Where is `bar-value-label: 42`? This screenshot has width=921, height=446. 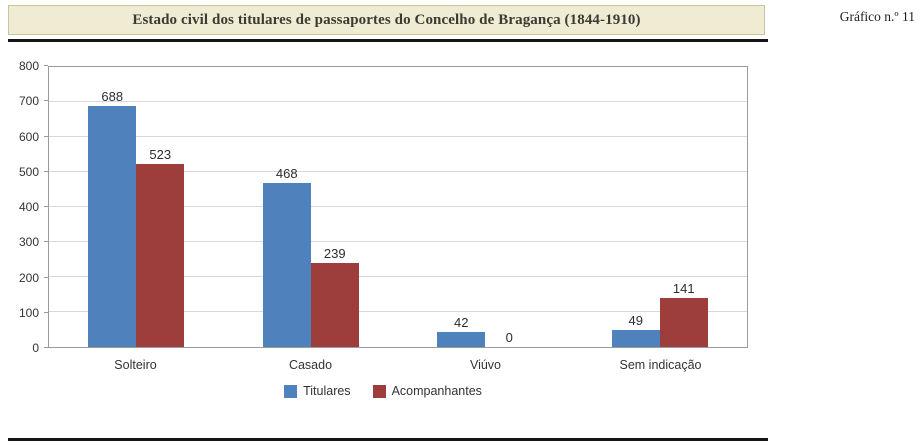
bar-value-label: 42 is located at coordinates (461, 323).